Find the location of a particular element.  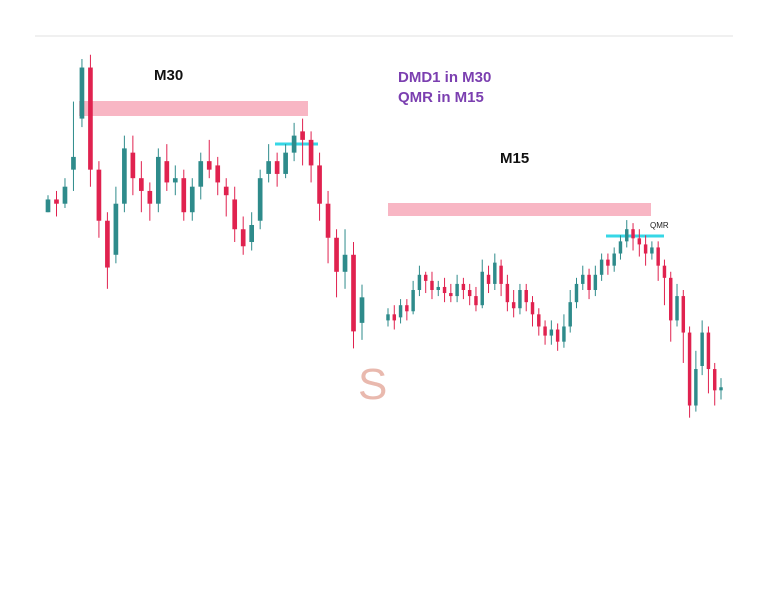

note-line-2: QMR in M15 is located at coordinates (441, 97).